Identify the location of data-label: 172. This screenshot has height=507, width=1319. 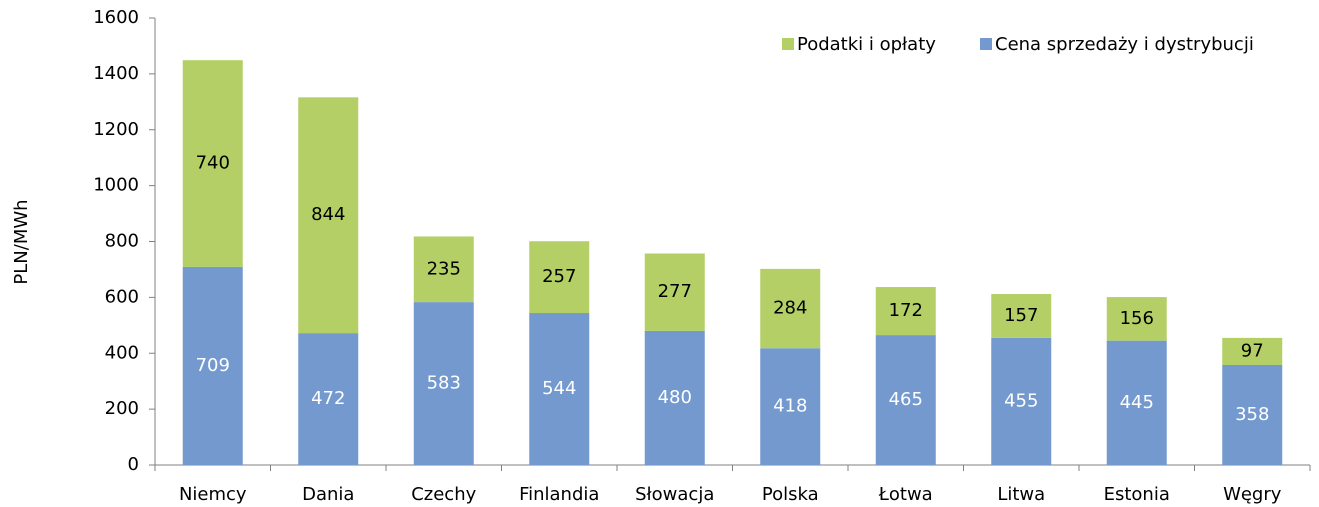
(906, 310).